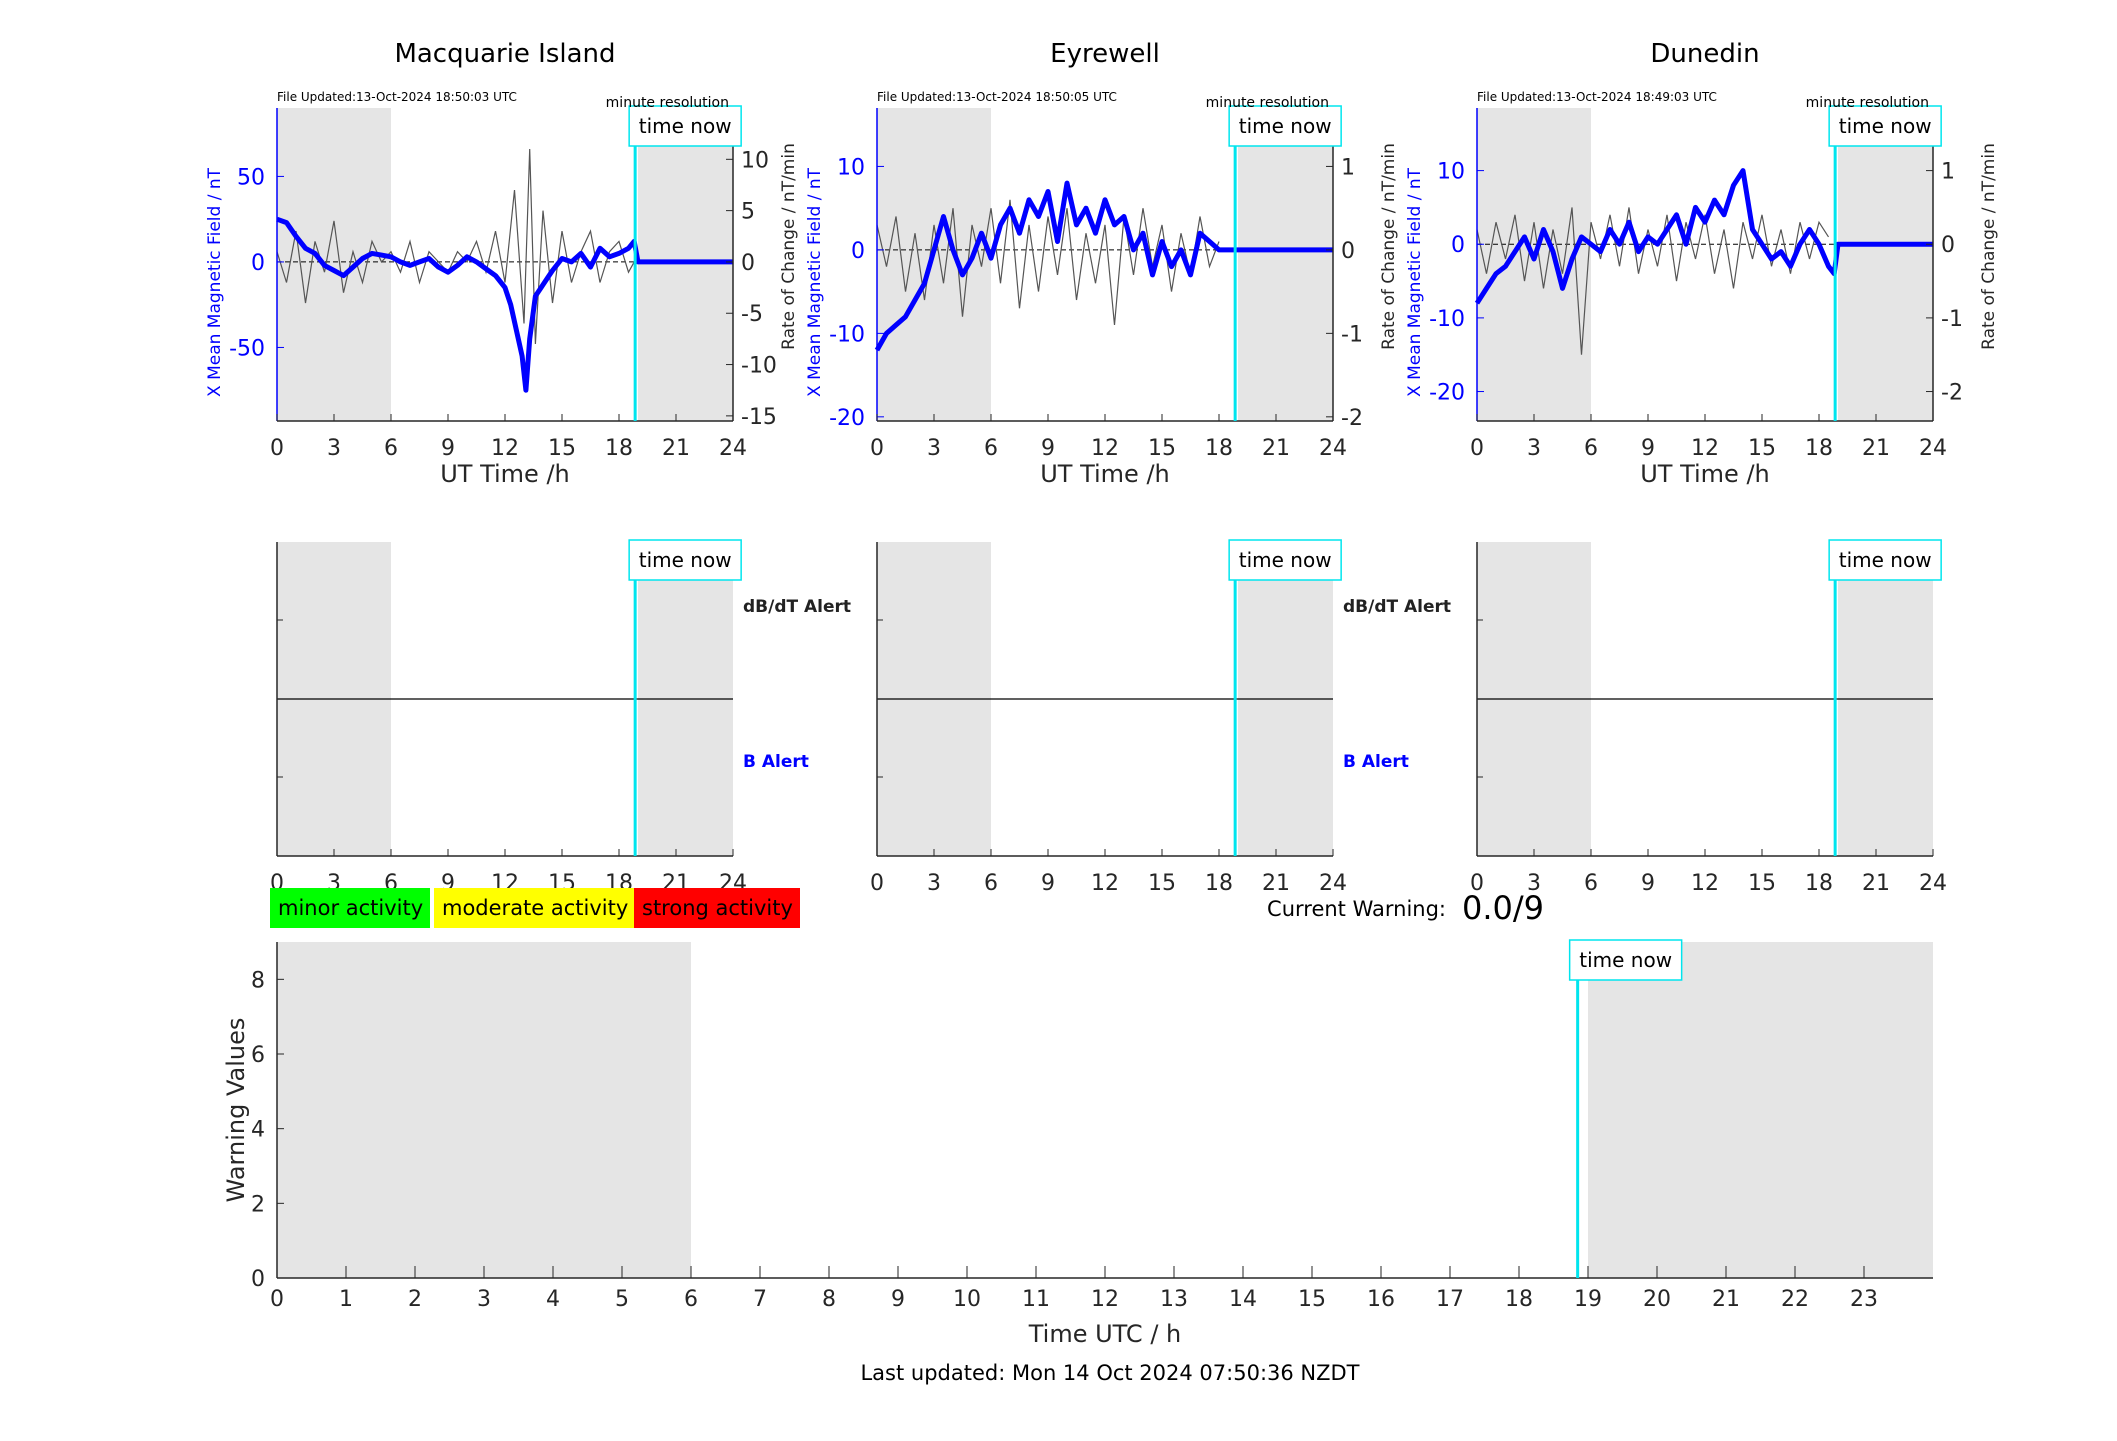 The width and height of the screenshot is (2117, 1441). What do you see at coordinates (759, 366) in the screenshot?
I see `y2-tick-label: -10` at bounding box center [759, 366].